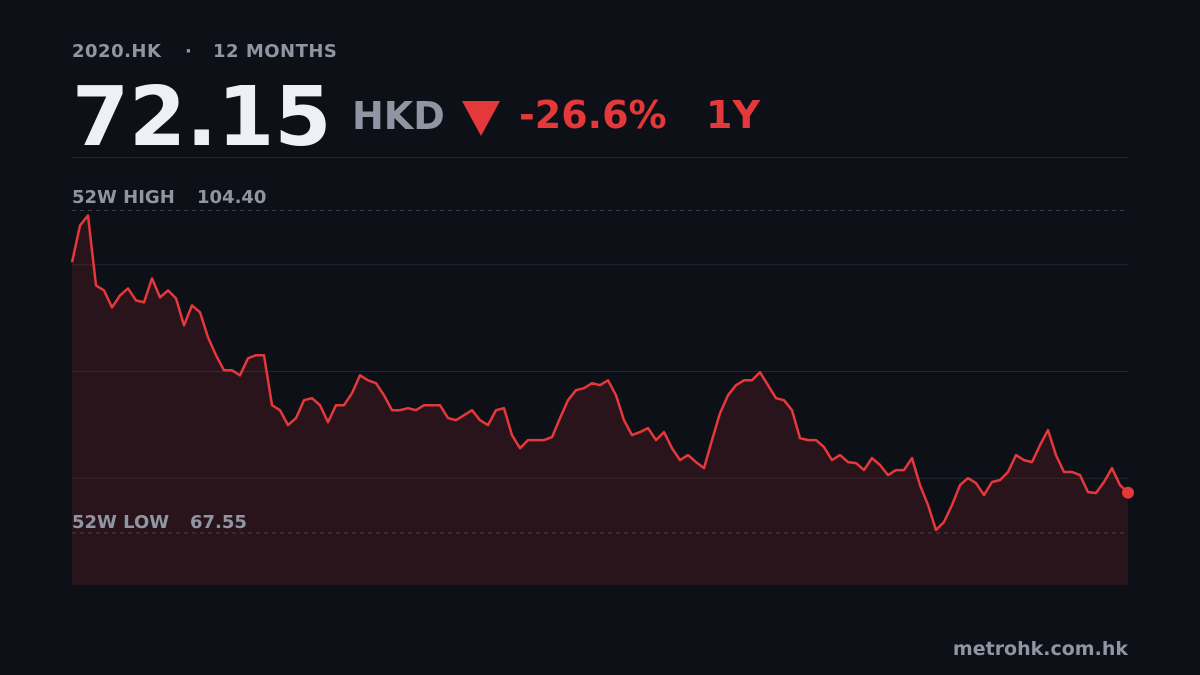  What do you see at coordinates (733, 115) in the screenshot?
I see `range: 1Y` at bounding box center [733, 115].